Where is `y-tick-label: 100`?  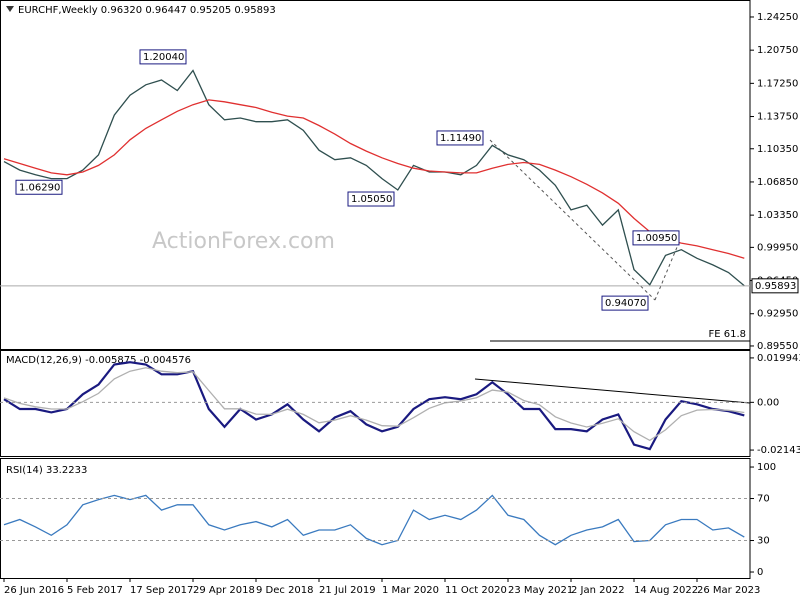 y-tick-label: 100 is located at coordinates (766, 467).